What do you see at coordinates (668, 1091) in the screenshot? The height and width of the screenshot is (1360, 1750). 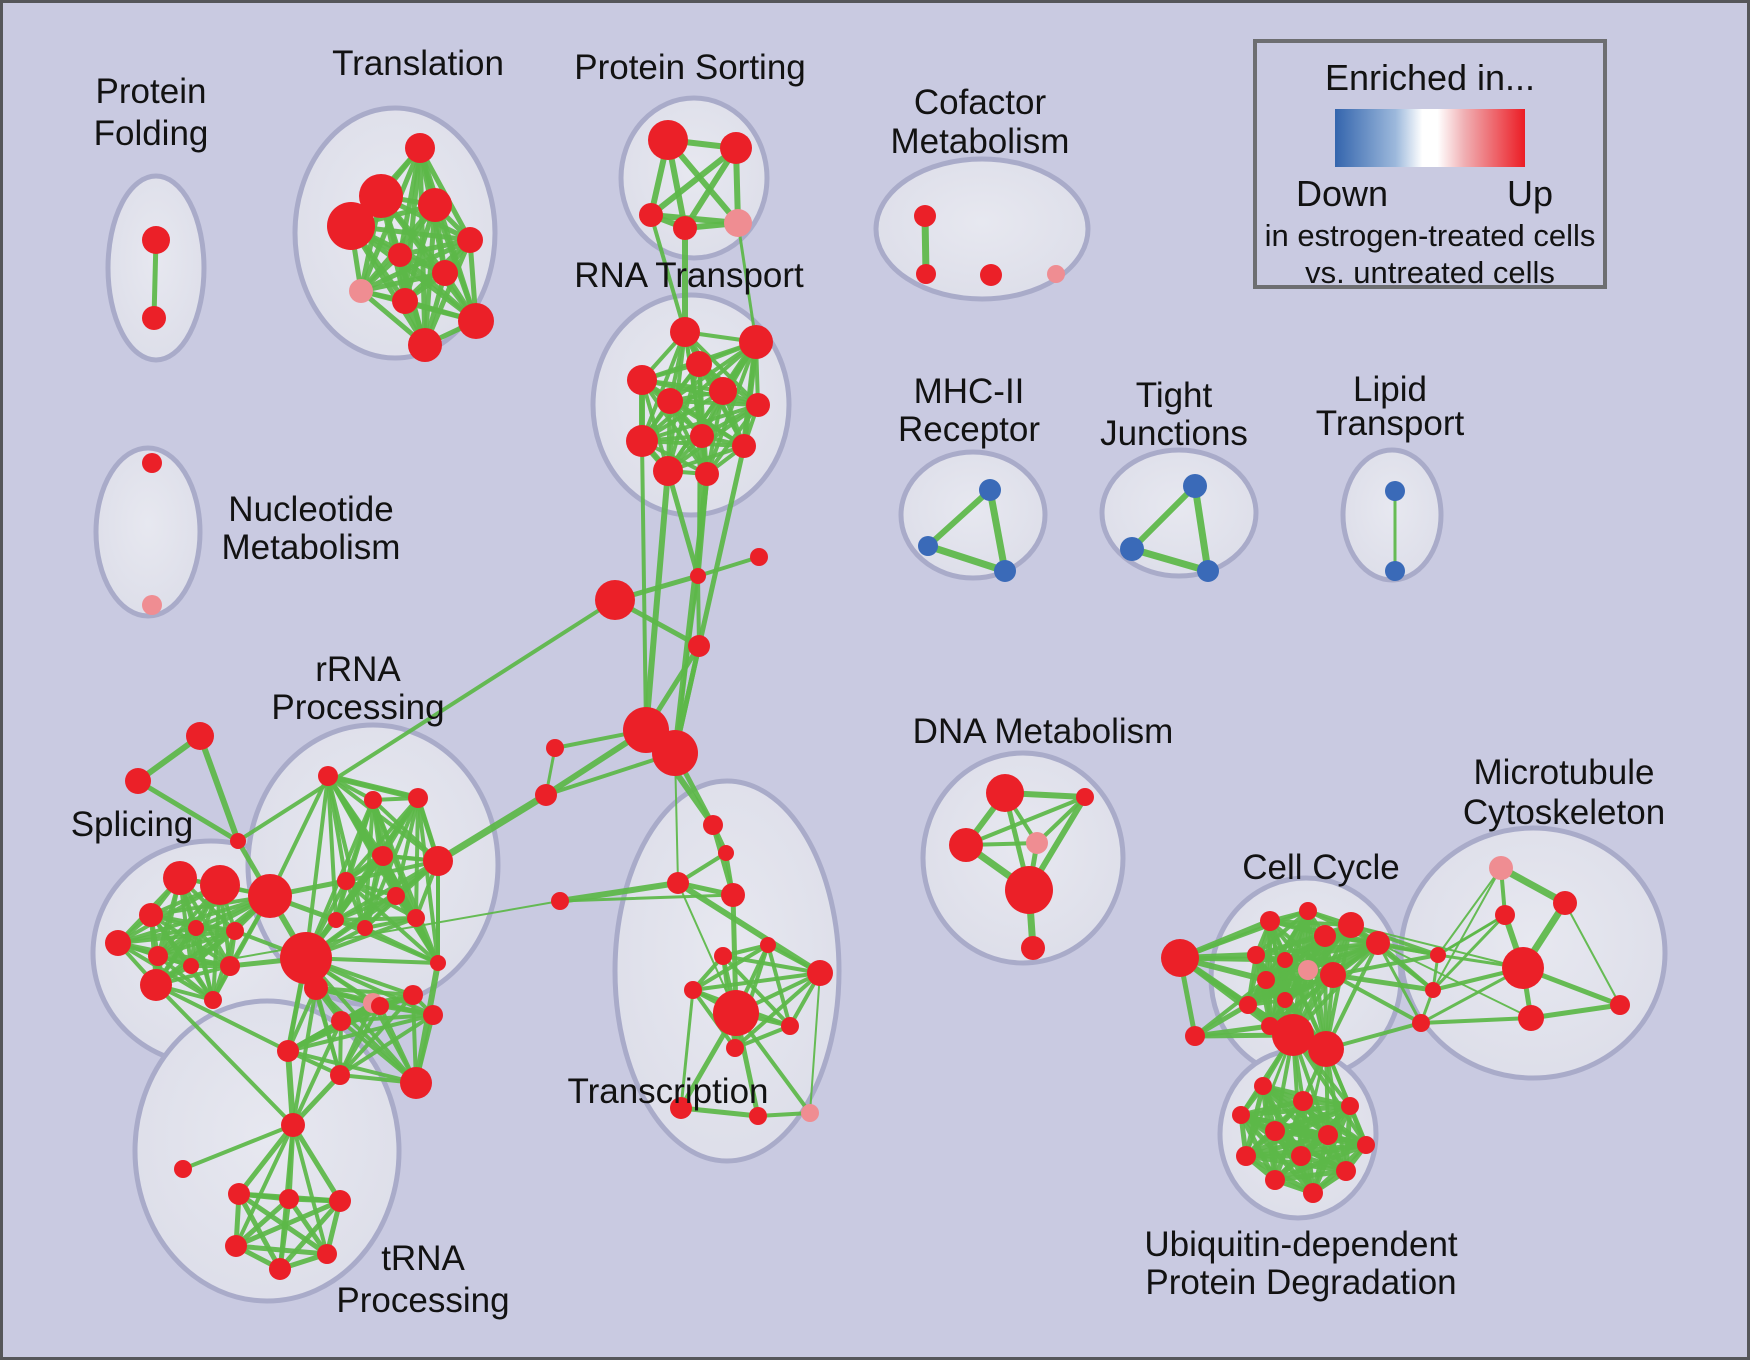 I see `cluster-label-transcription: Transcription` at bounding box center [668, 1091].